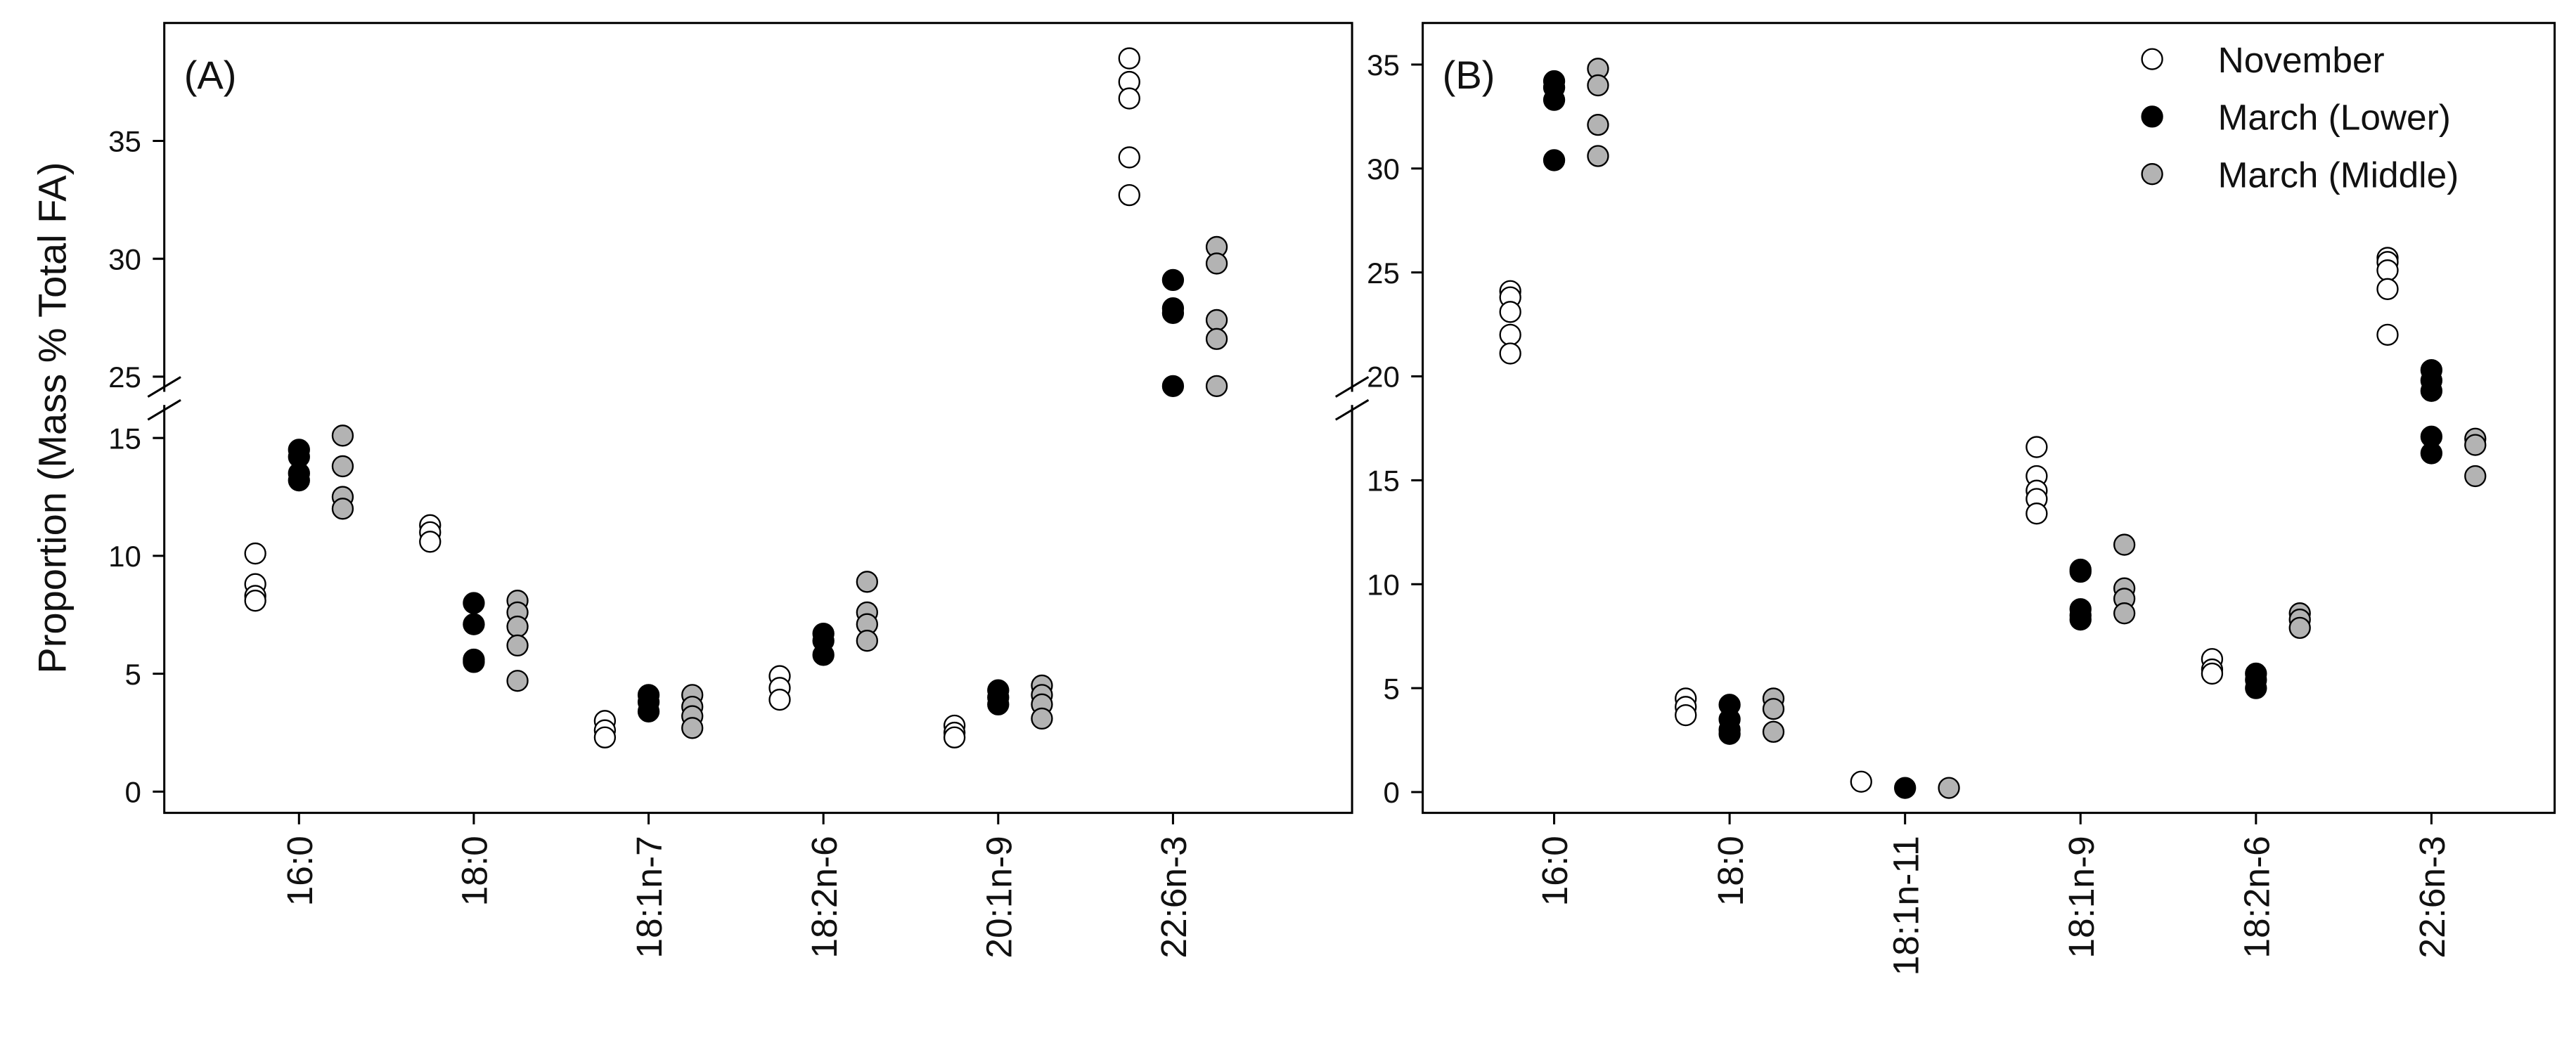  Describe the element at coordinates (2334, 117) in the screenshot. I see `legend-label: March (Lower)` at that location.